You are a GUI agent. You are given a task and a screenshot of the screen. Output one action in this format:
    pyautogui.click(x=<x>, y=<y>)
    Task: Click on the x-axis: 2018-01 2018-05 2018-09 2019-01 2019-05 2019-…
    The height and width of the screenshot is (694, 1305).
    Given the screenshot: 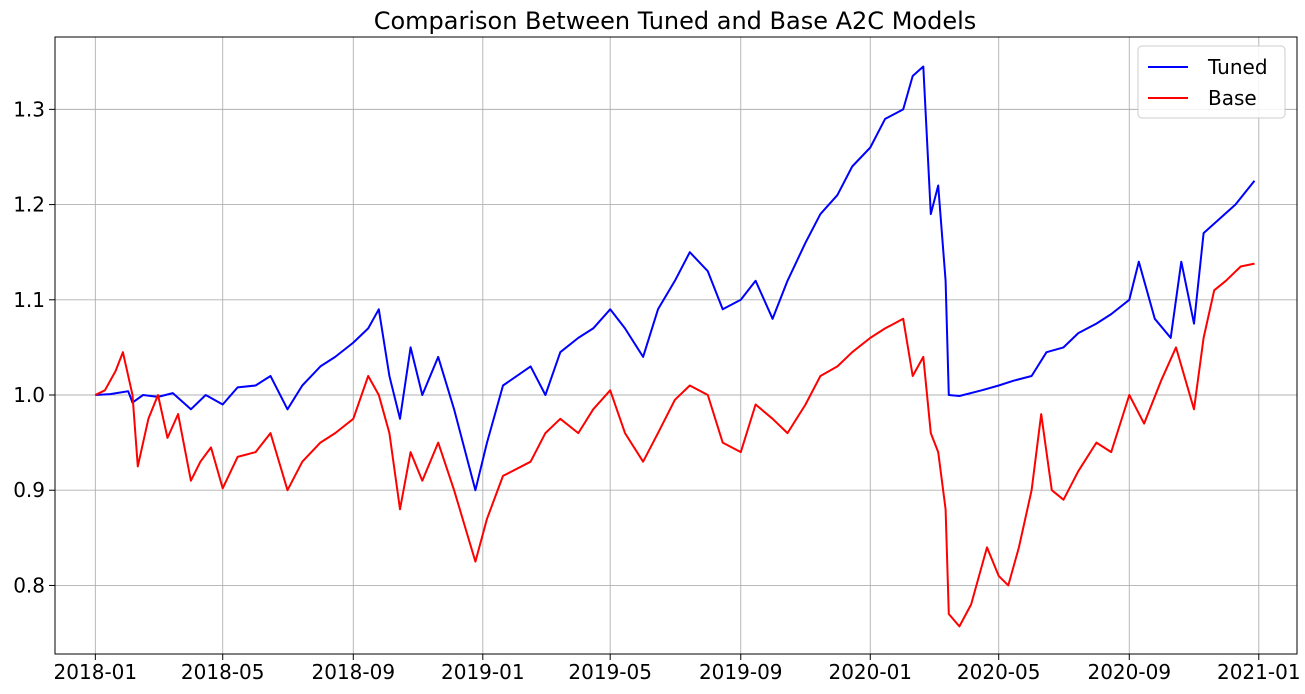 What is the action you would take?
    pyautogui.click(x=677, y=669)
    